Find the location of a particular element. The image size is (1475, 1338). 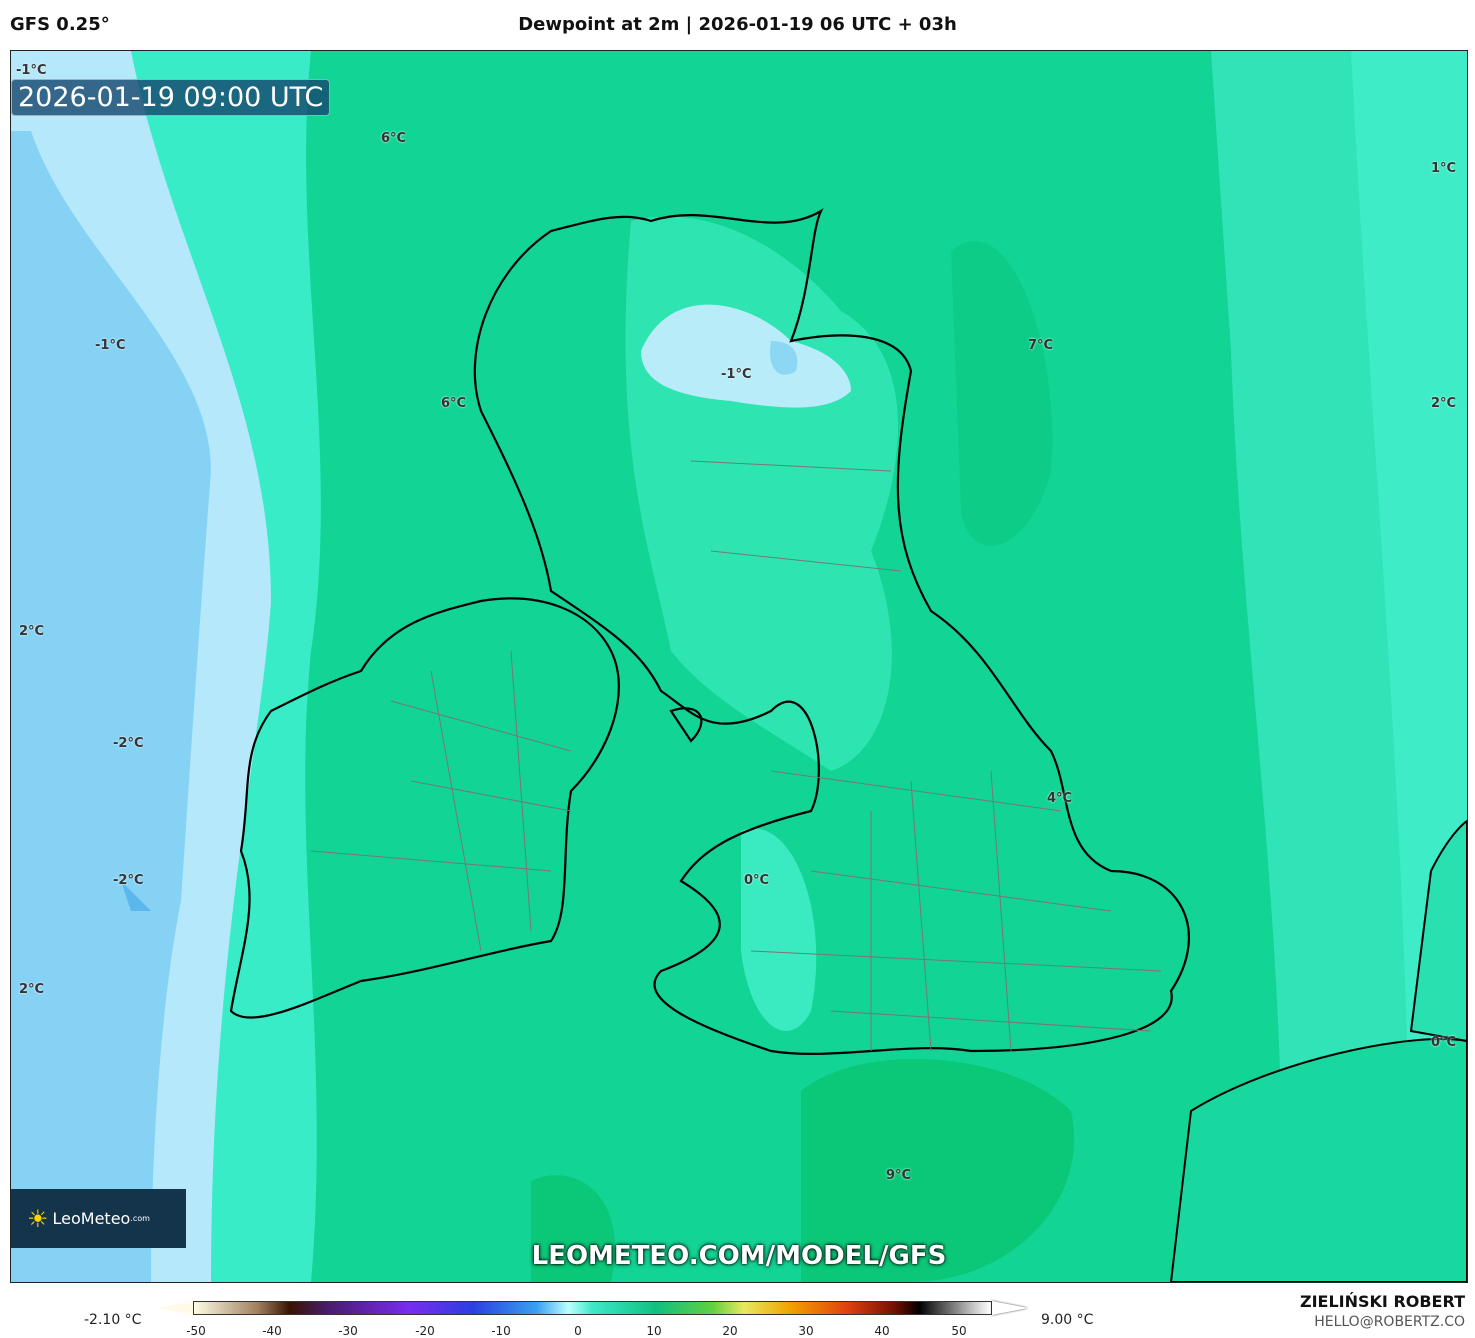

contour-label: 7°C is located at coordinates (1041, 345).